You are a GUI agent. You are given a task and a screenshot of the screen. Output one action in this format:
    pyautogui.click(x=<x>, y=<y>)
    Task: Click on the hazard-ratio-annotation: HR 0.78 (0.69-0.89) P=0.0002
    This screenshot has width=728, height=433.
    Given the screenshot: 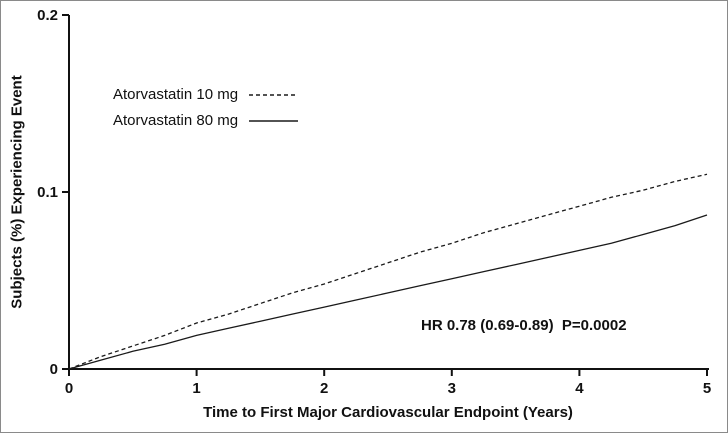 What is the action you would take?
    pyautogui.click(x=524, y=325)
    